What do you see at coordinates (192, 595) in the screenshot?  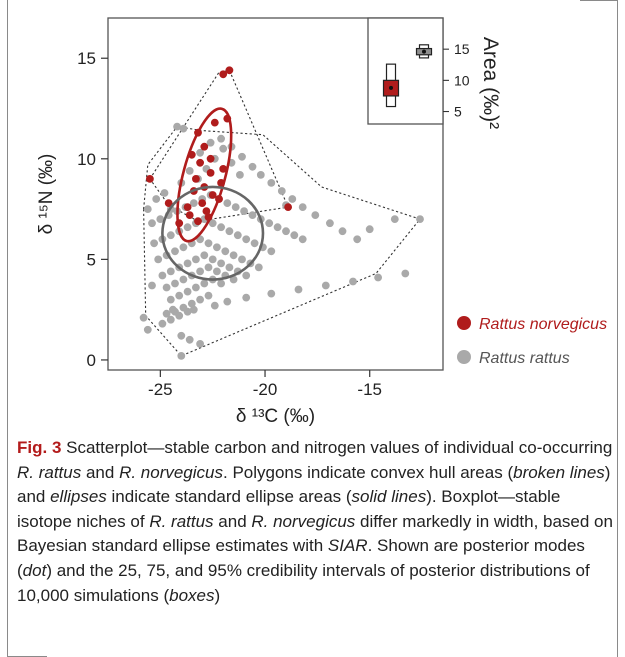 I see `caption-emphasis: boxes` at bounding box center [192, 595].